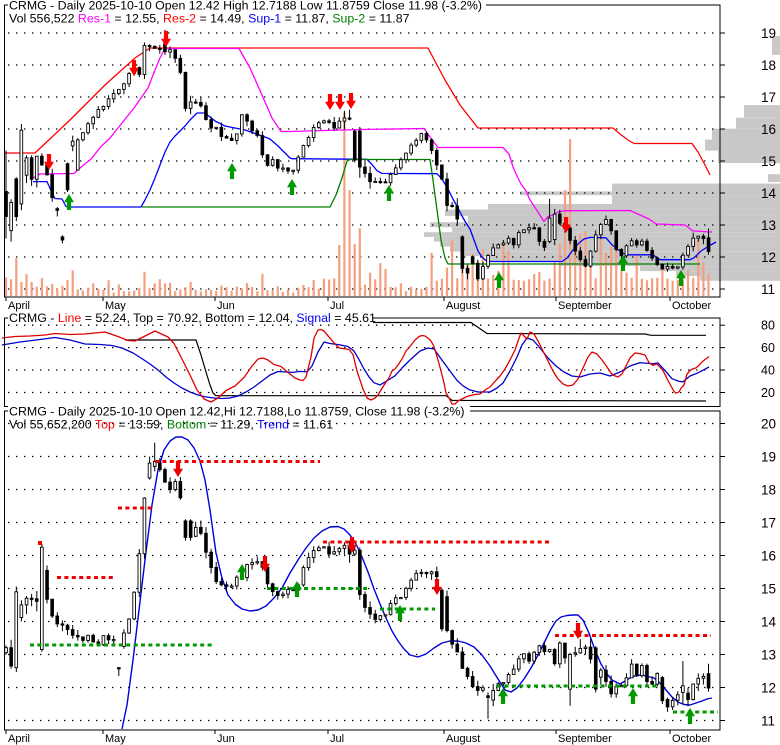 The width and height of the screenshot is (780, 745). Describe the element at coordinates (768, 326) in the screenshot. I see `svg-text: 80` at that location.